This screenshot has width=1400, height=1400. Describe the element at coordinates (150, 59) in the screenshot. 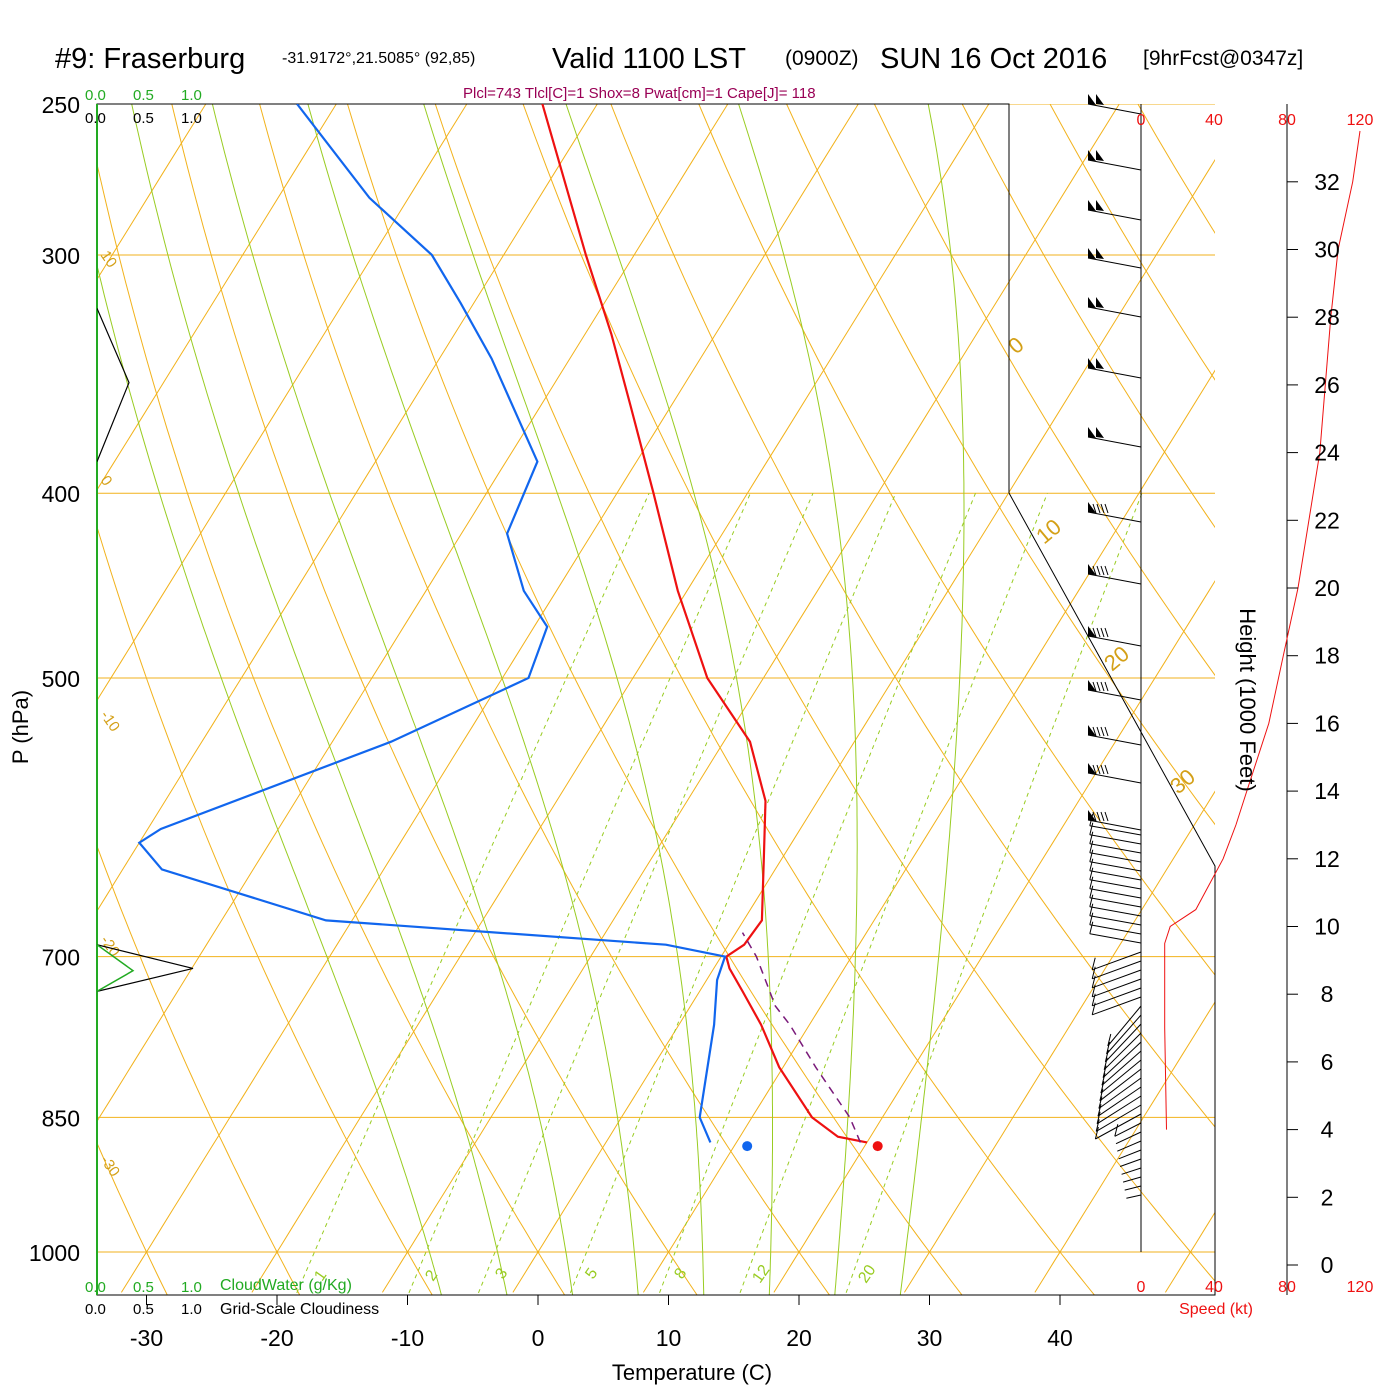

I see `station-title: #9: Fraserburg` at that location.